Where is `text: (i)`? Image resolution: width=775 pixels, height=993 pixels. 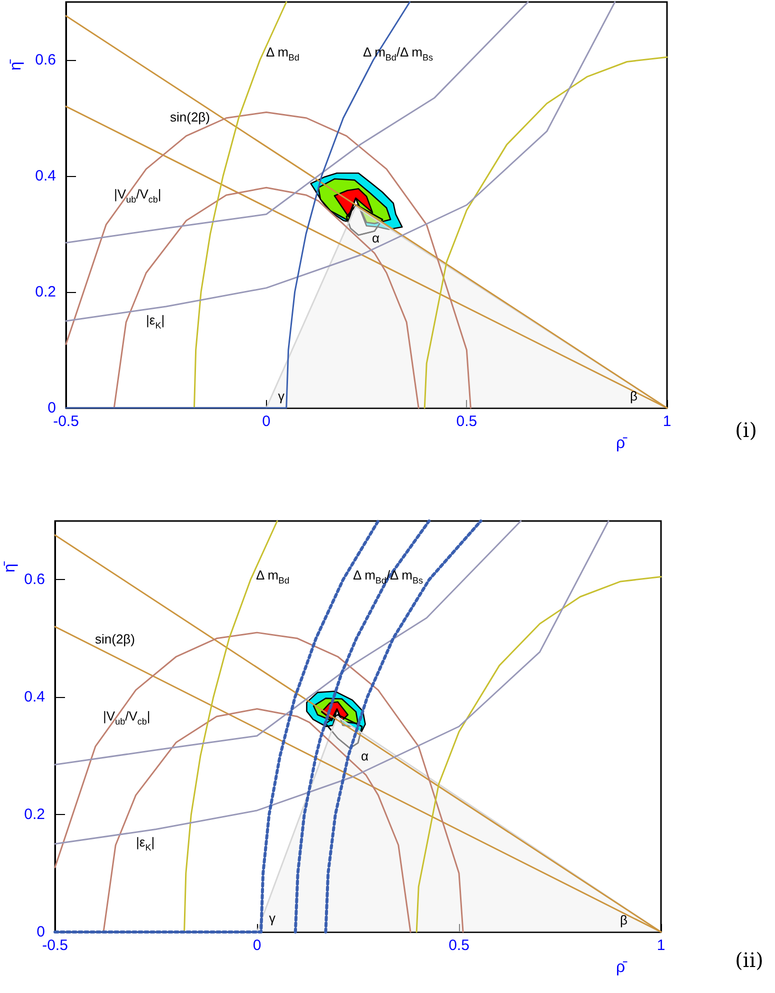
text: (i) is located at coordinates (746, 430).